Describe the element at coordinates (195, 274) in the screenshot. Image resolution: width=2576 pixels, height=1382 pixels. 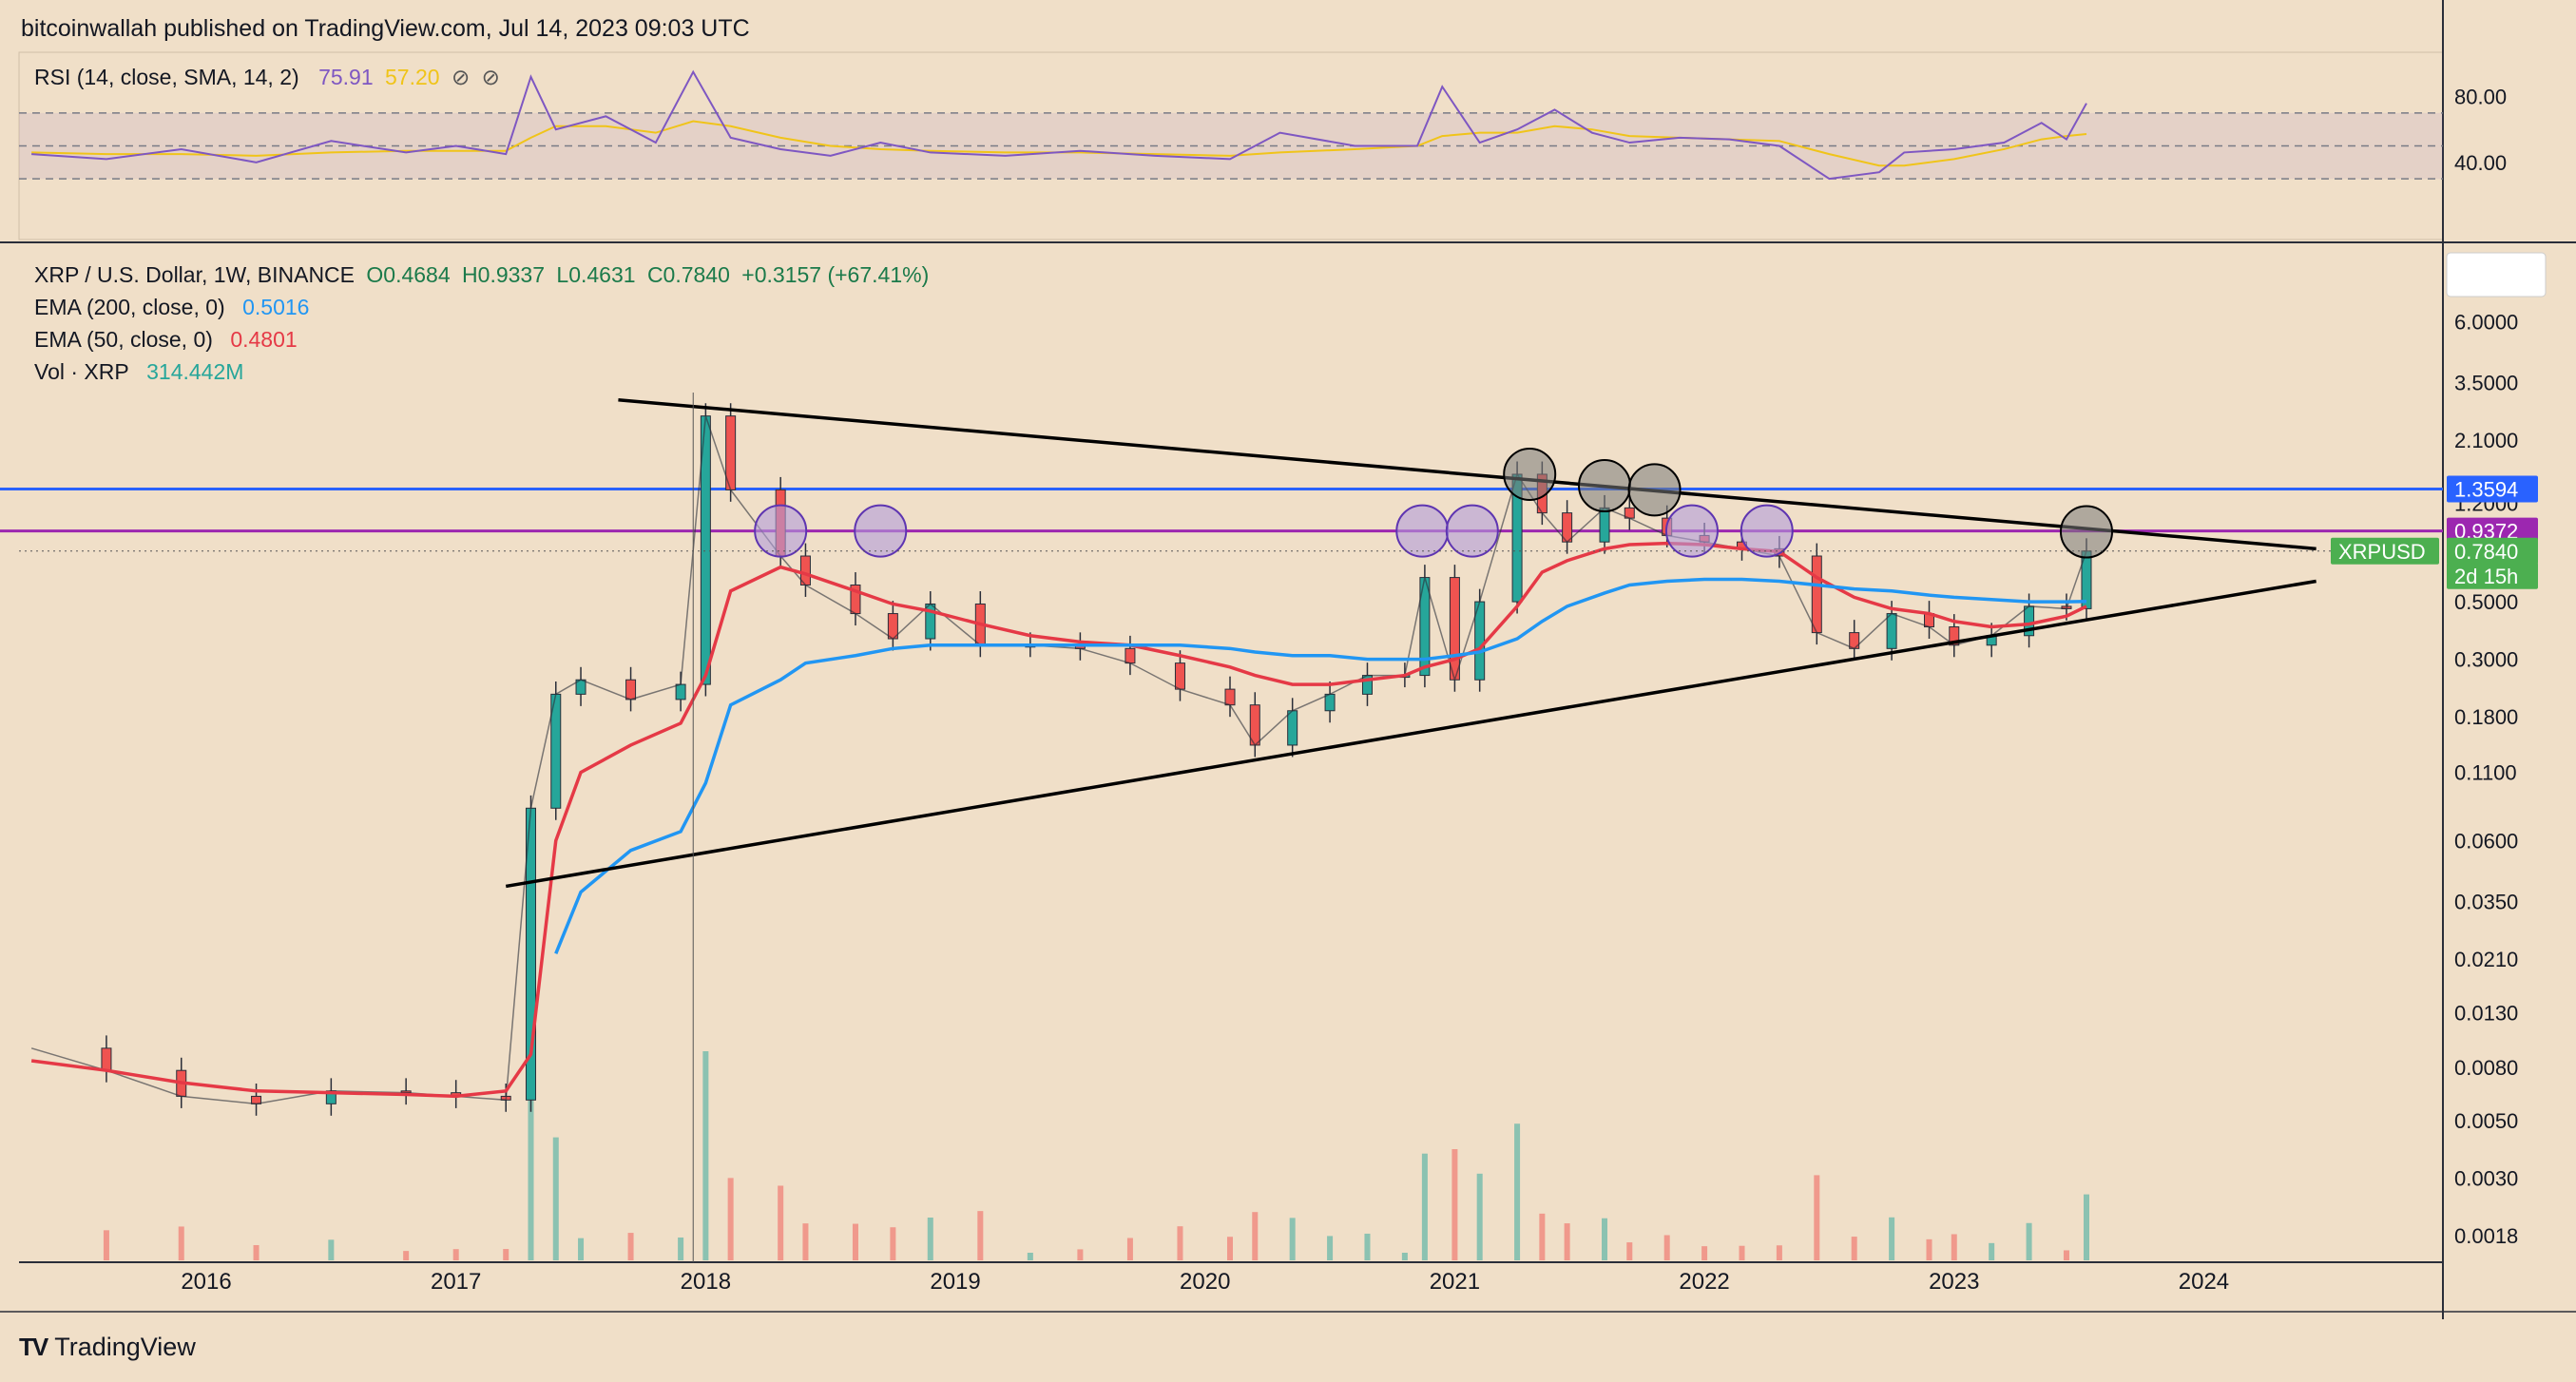
I see `symbol-title: XRP / U.S. Dollar, 1W, BINANCE` at that location.